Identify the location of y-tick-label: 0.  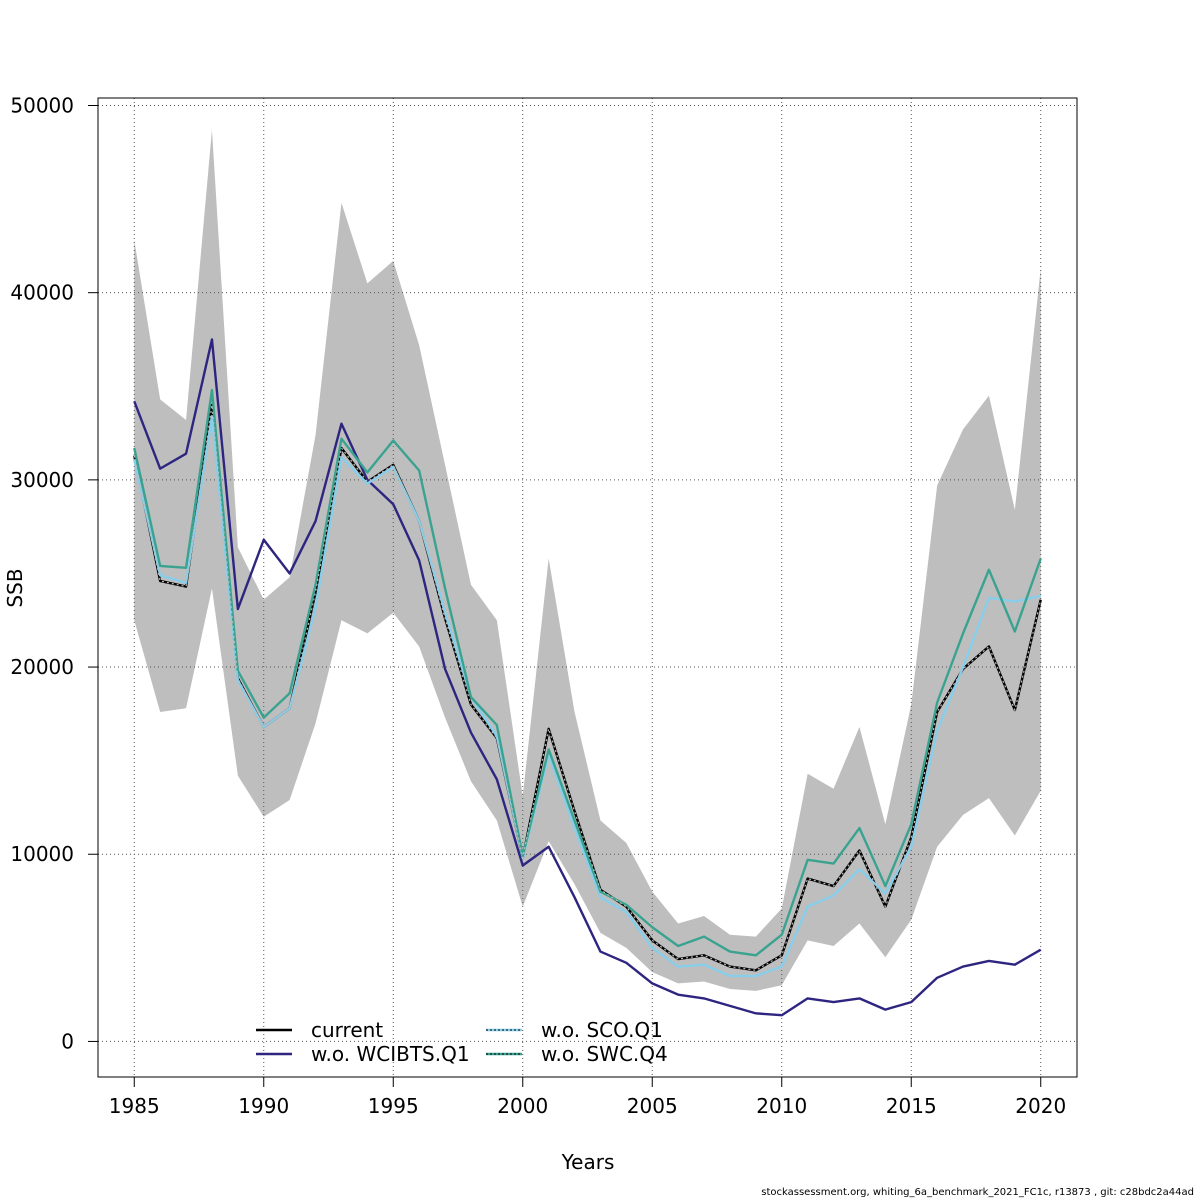
(67, 1041).